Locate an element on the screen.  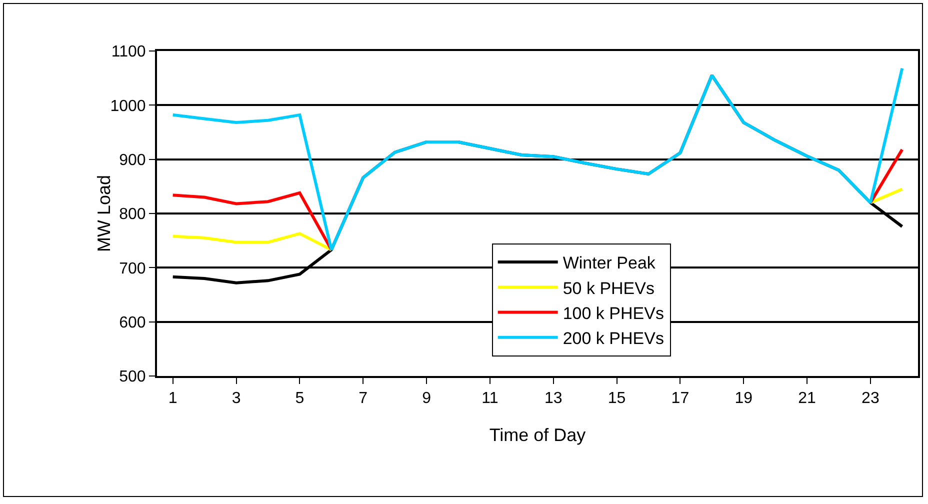
legend-label: 200 k PHEVs is located at coordinates (613, 338).